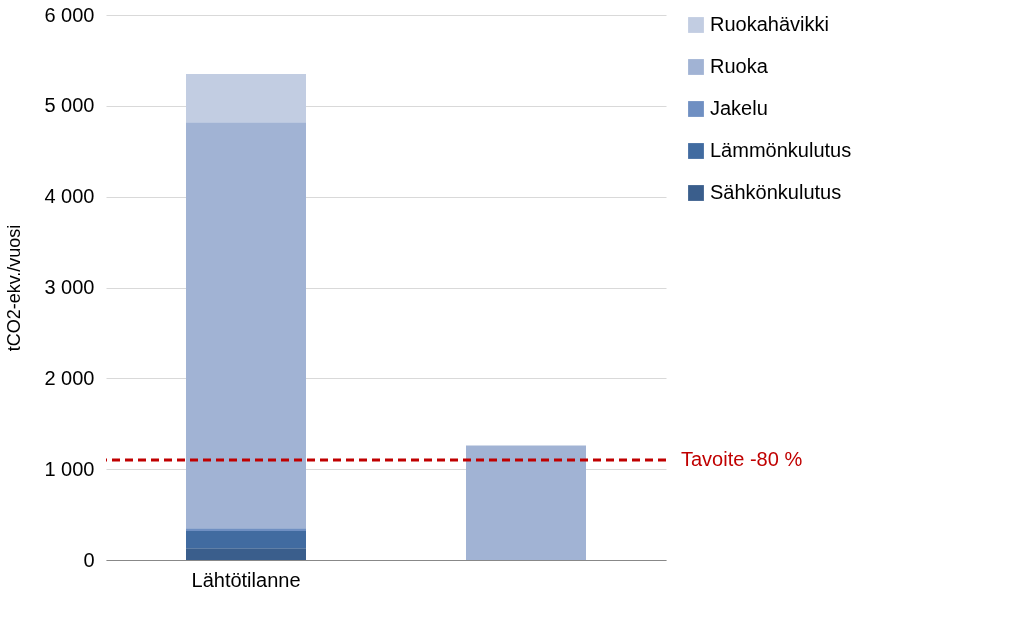  What do you see at coordinates (69, 105) in the screenshot?
I see `y-tick-label: 5 000` at bounding box center [69, 105].